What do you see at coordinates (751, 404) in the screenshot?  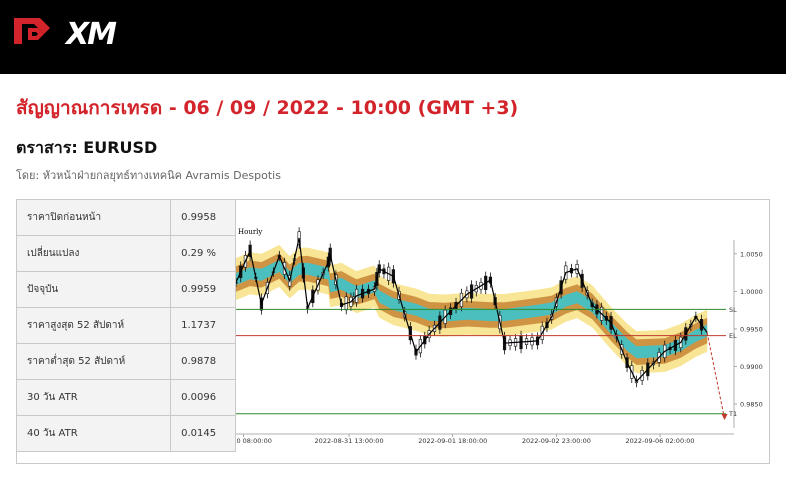 I see `y-tick-label: 0.9850` at bounding box center [751, 404].